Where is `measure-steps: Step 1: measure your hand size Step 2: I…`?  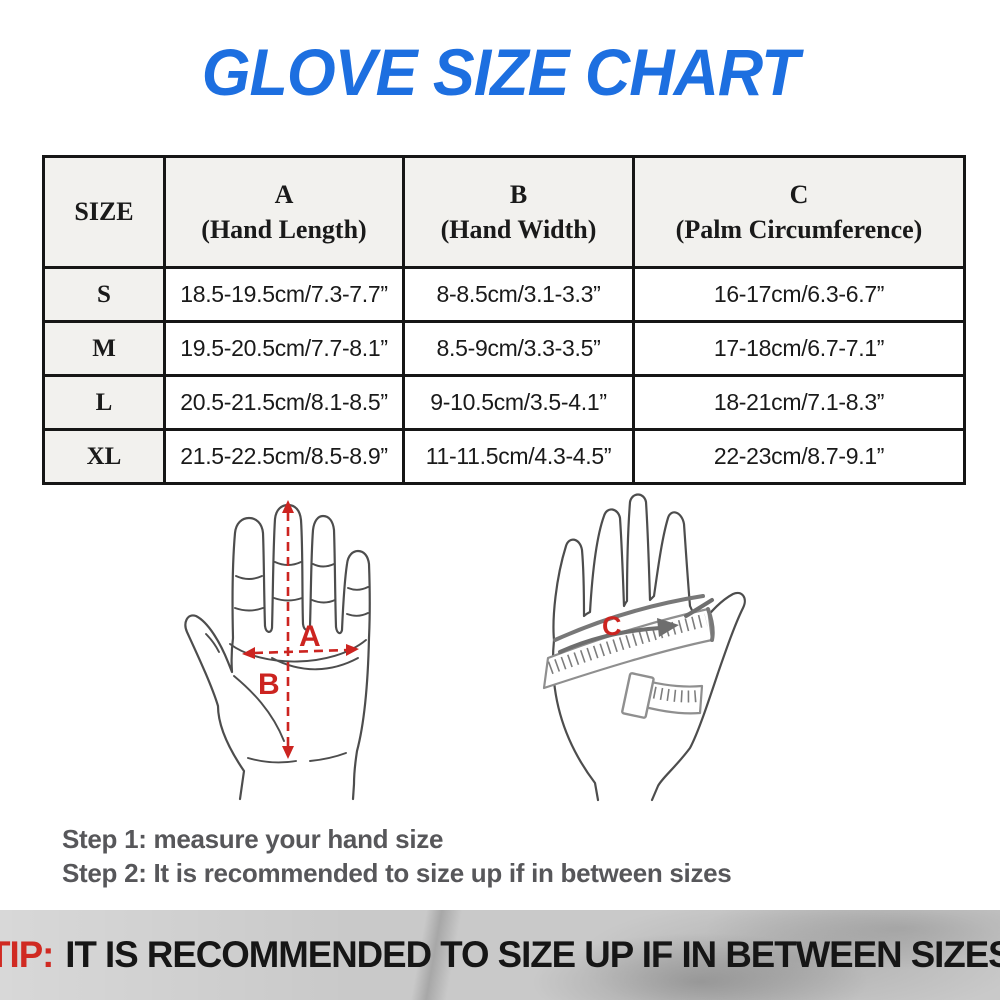 measure-steps: Step 1: measure your hand size Step 2: I… is located at coordinates (397, 856).